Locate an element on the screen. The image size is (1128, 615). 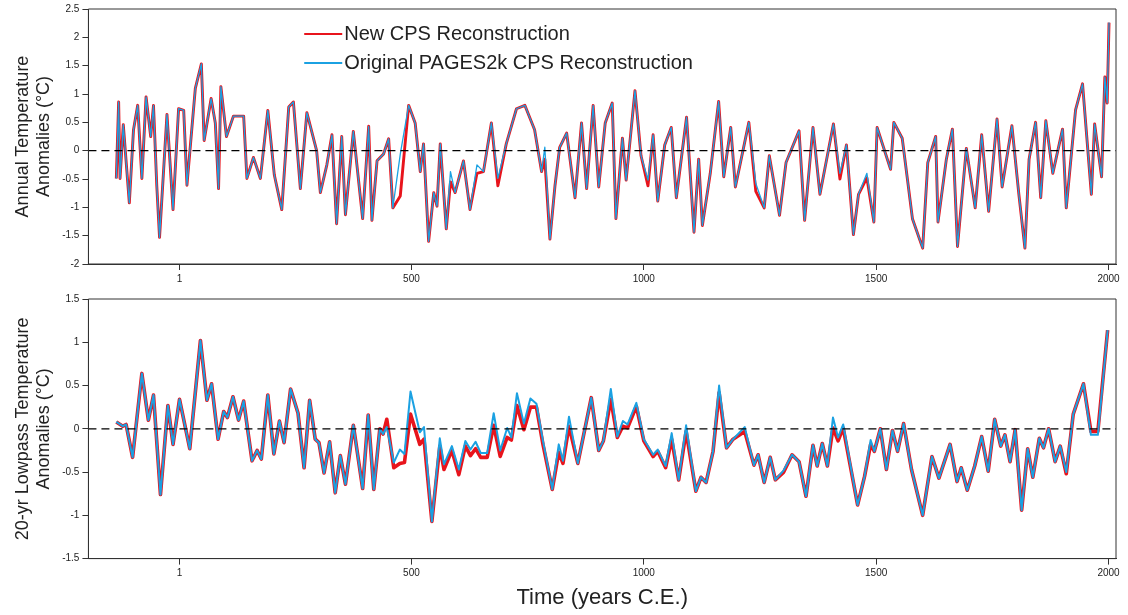
y-tick-label: 2.5 is located at coordinates (72, 8).